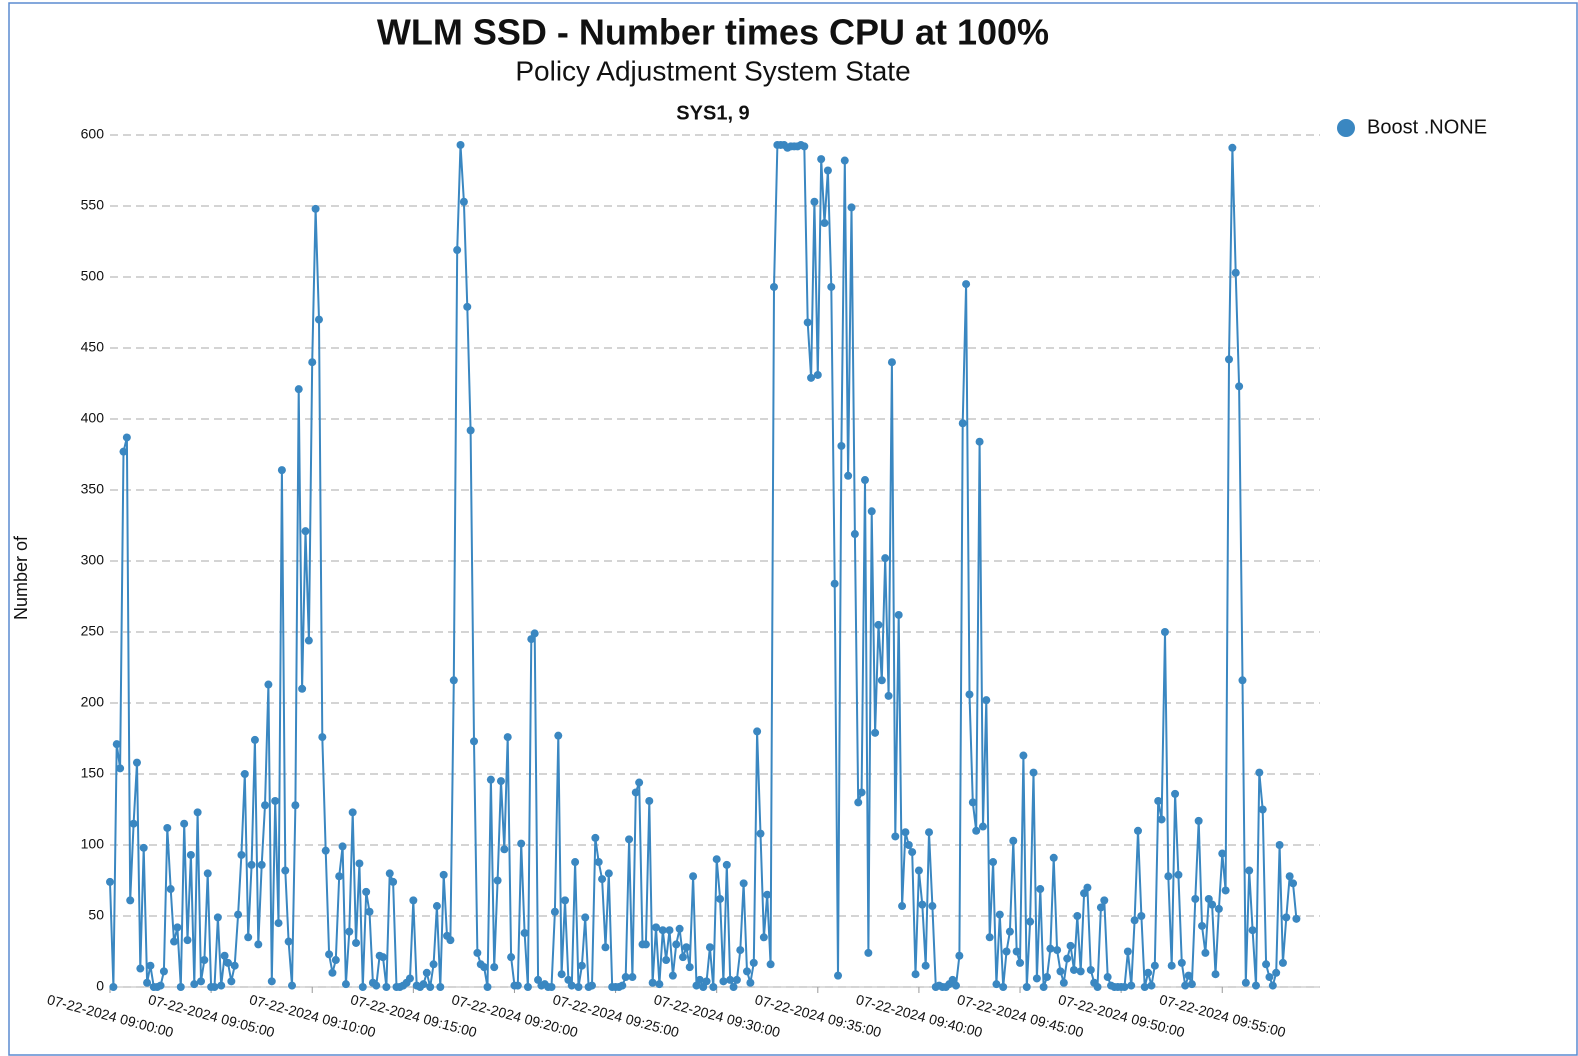  Describe the element at coordinates (100, 986) in the screenshot. I see `y-tick-label: 0` at that location.